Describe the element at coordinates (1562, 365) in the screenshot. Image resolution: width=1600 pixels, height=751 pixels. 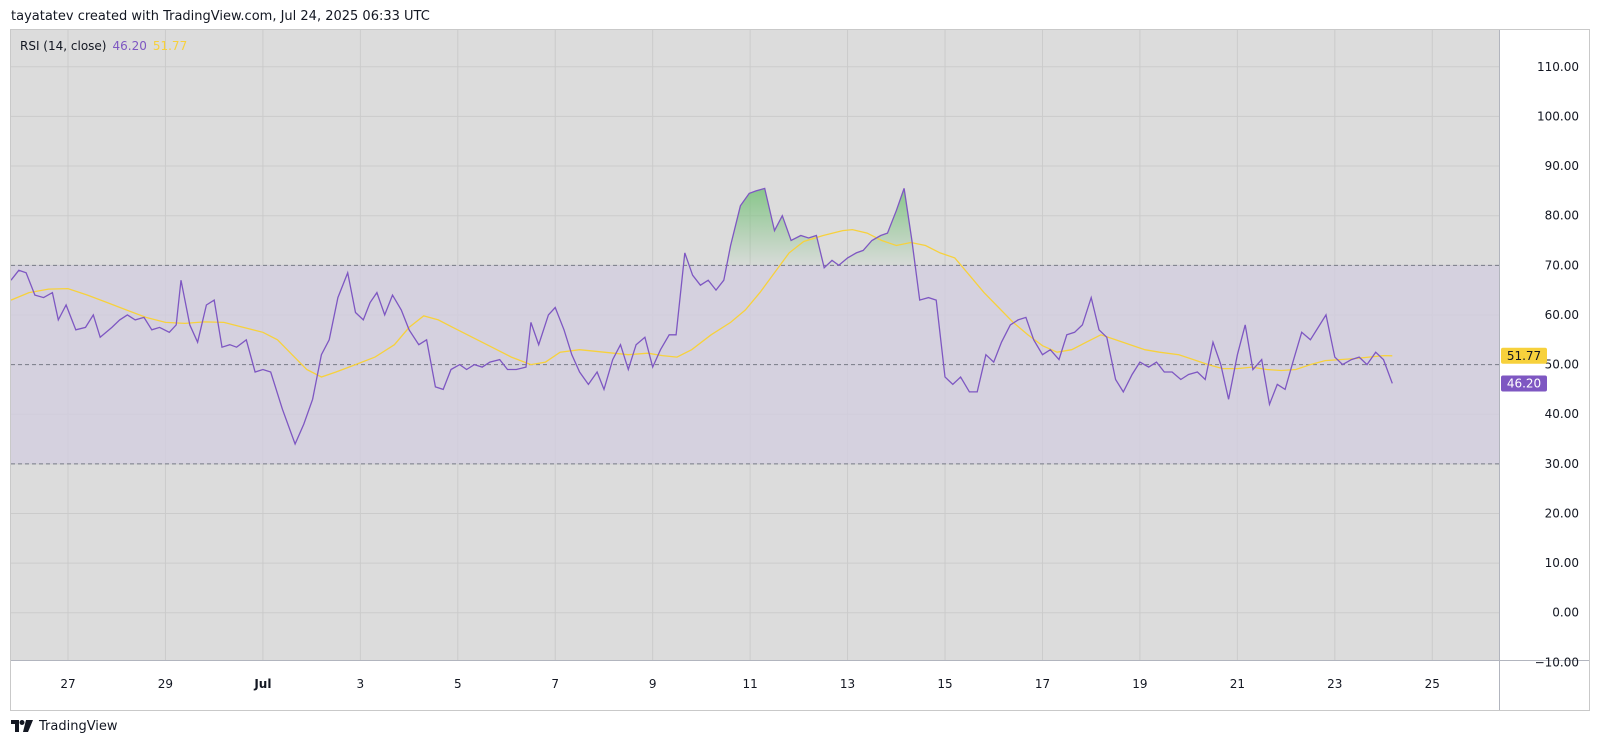
I see `y-tick-label: 50.00` at that location.